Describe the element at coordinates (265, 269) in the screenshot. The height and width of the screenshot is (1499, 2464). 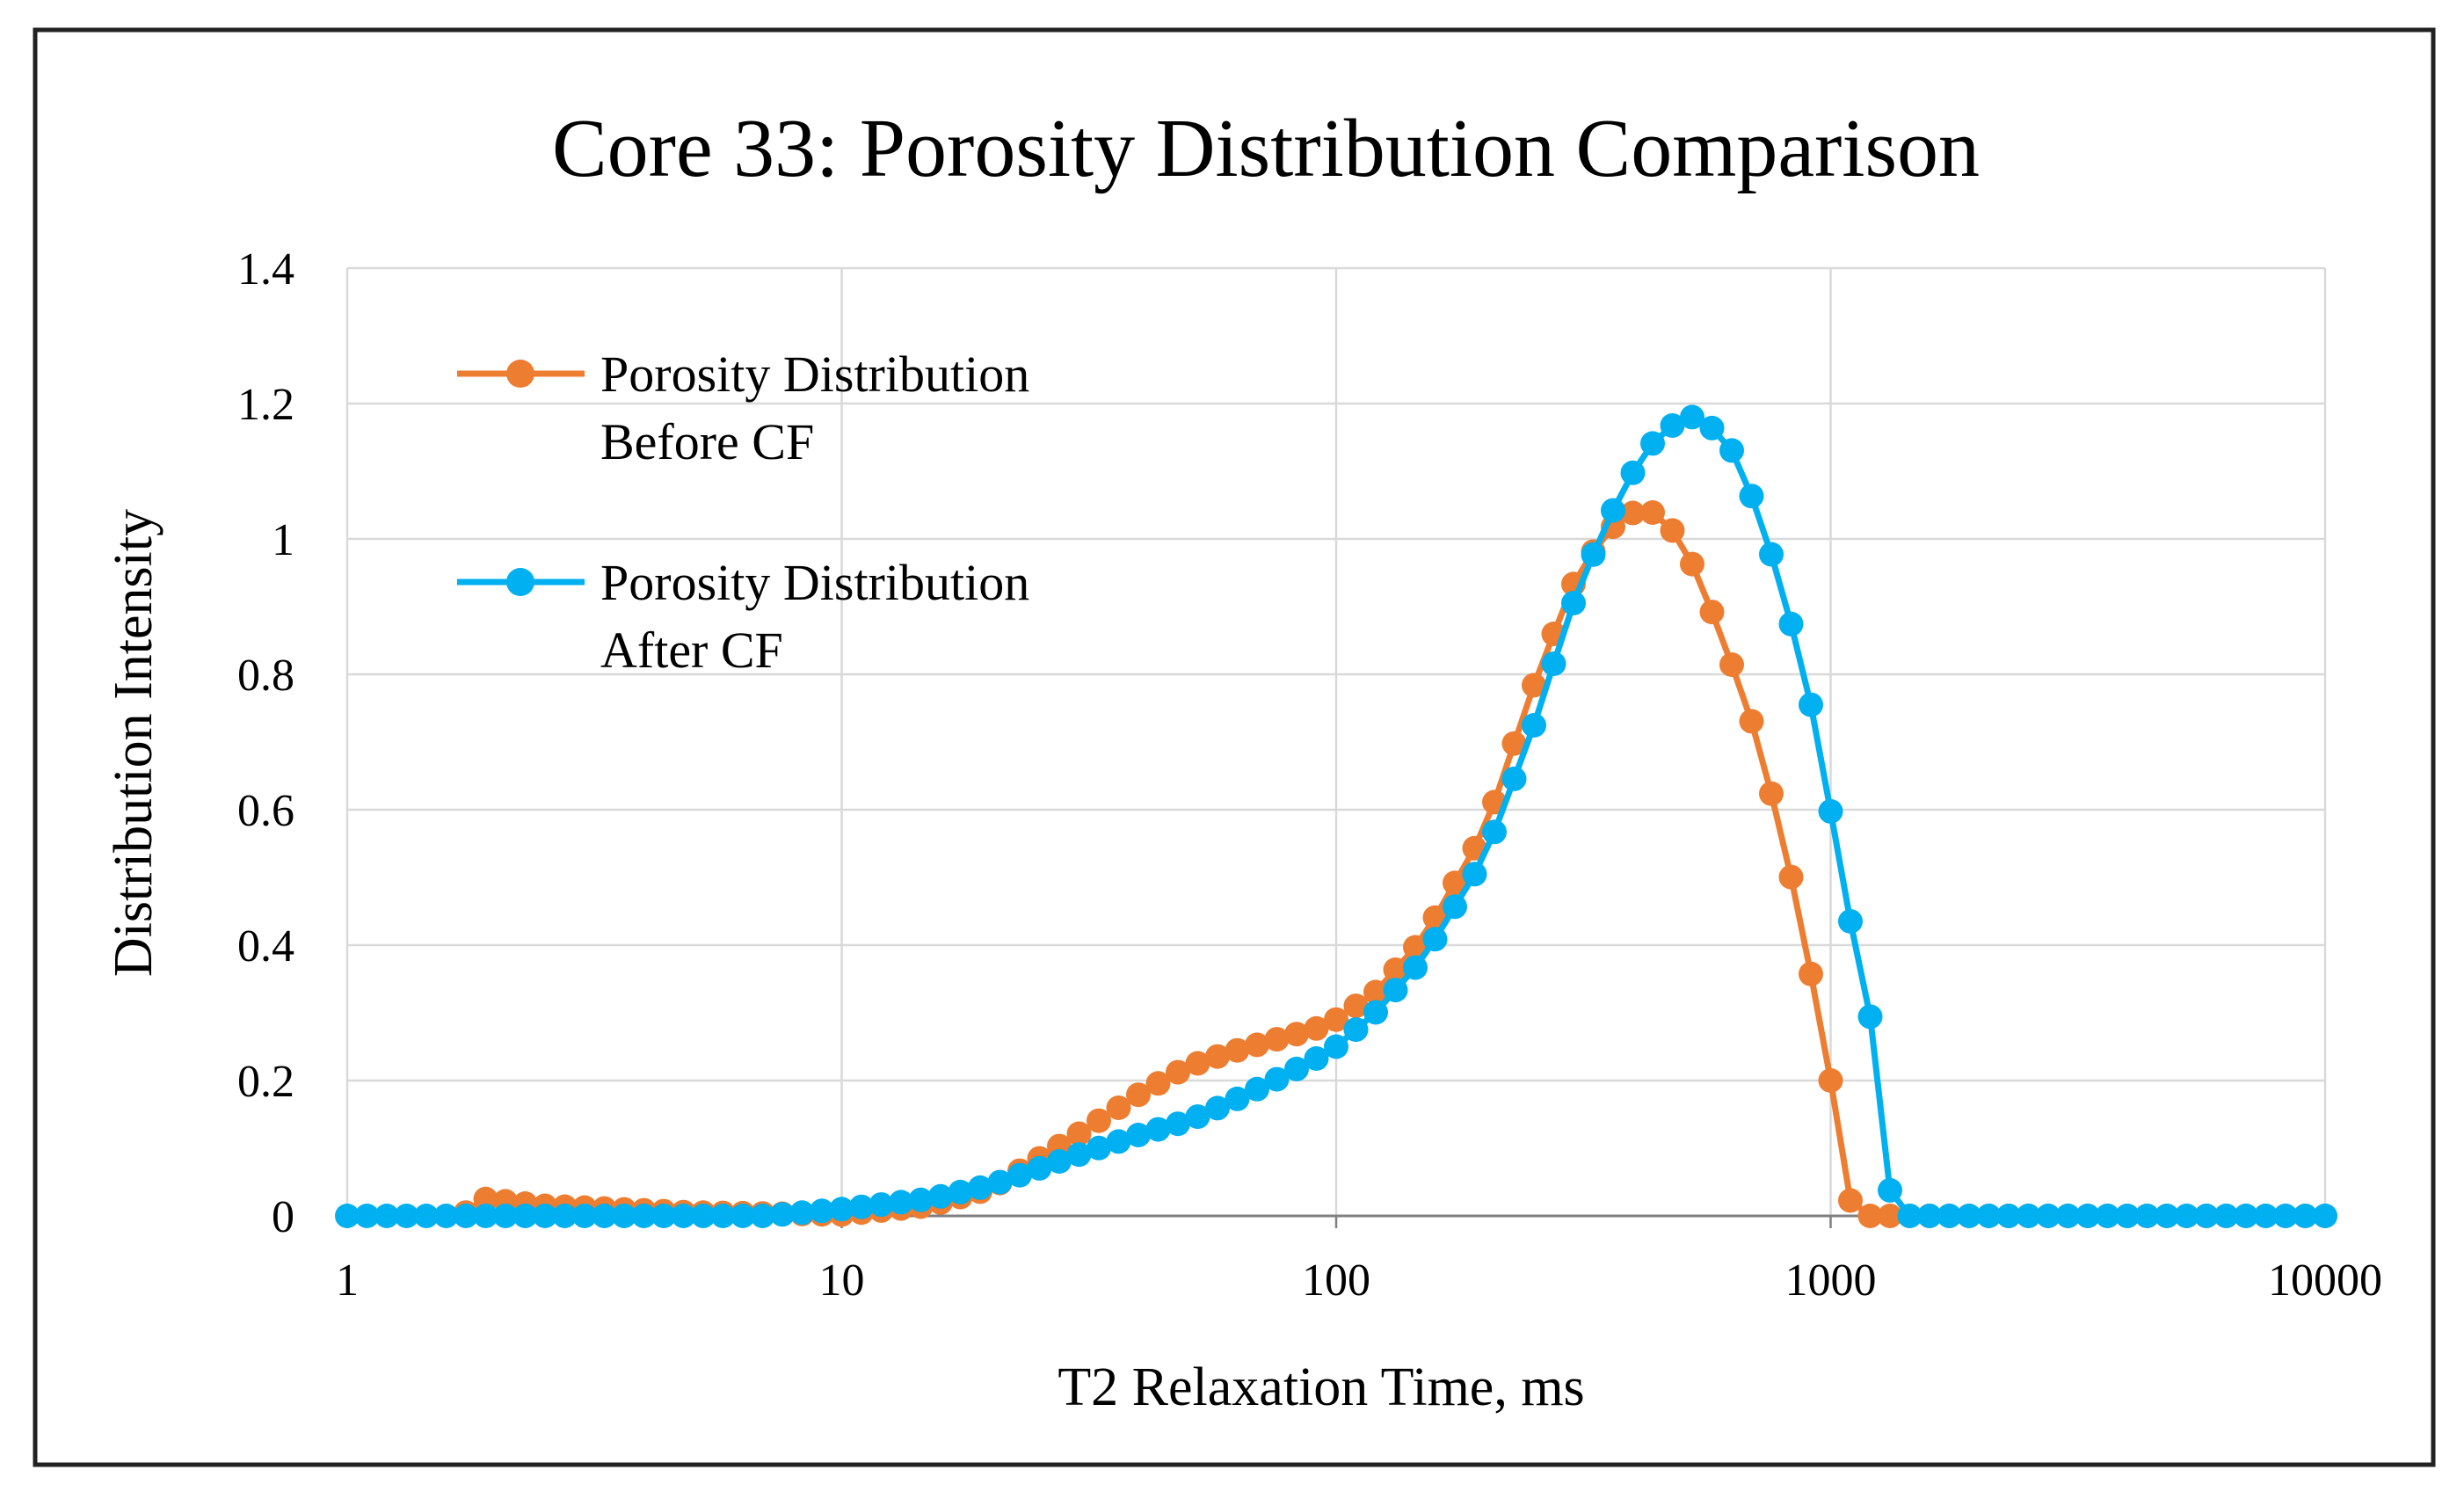
I see `y-tick-label: 1.4` at that location.